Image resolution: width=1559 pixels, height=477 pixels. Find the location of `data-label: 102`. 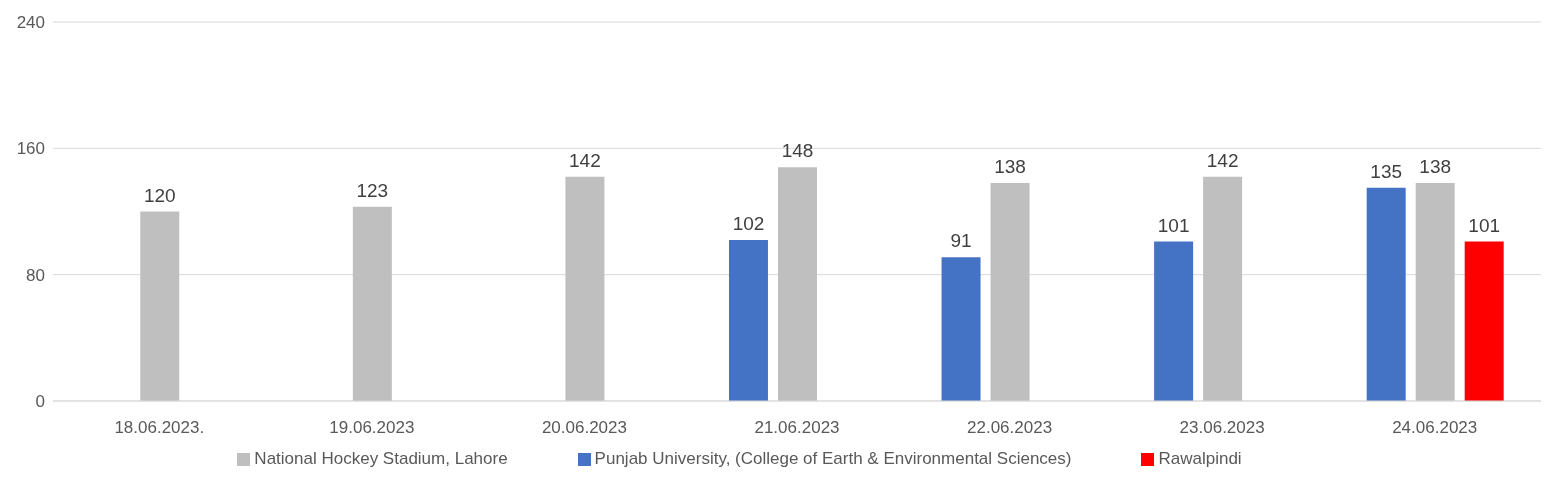

data-label: 102 is located at coordinates (748, 223).